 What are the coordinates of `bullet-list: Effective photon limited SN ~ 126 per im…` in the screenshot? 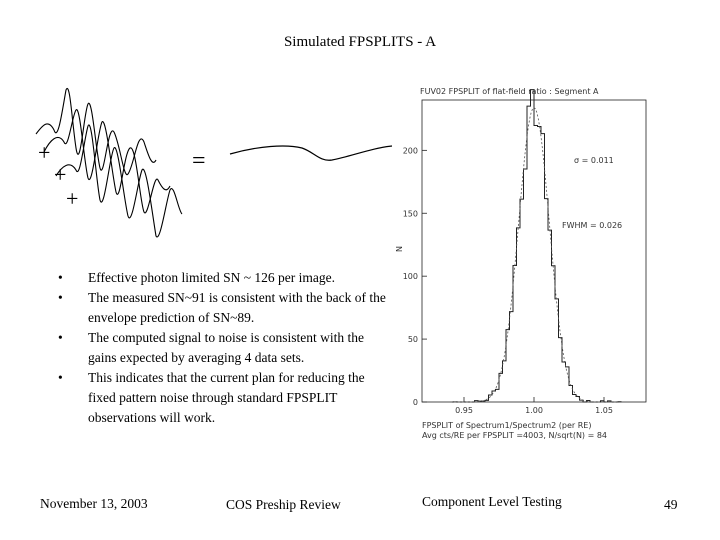 It's located at (221, 348).